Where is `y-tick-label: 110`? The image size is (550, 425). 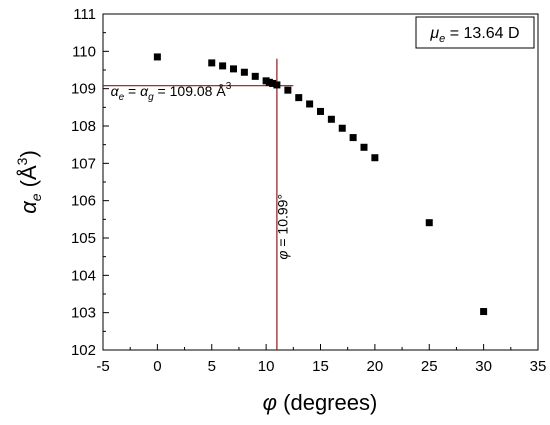
y-tick-label: 110 is located at coordinates (84, 51).